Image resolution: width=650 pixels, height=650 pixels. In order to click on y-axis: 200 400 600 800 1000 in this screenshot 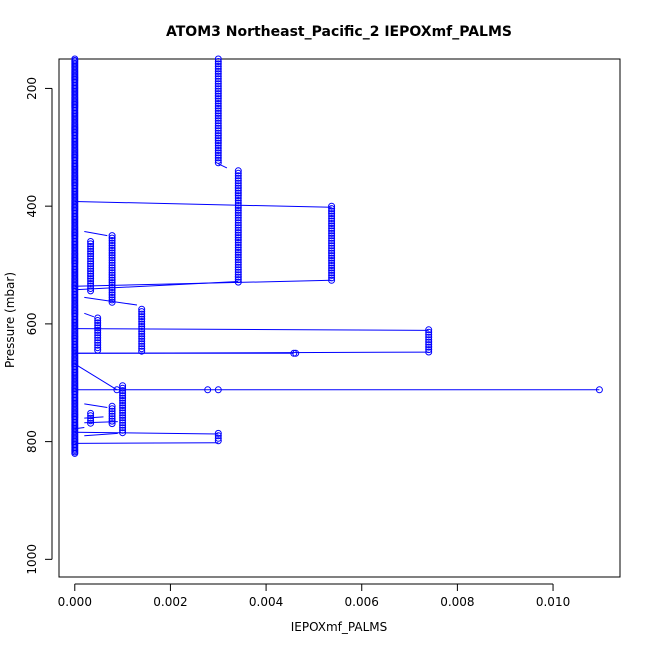, I will do `click(39, 326)`.